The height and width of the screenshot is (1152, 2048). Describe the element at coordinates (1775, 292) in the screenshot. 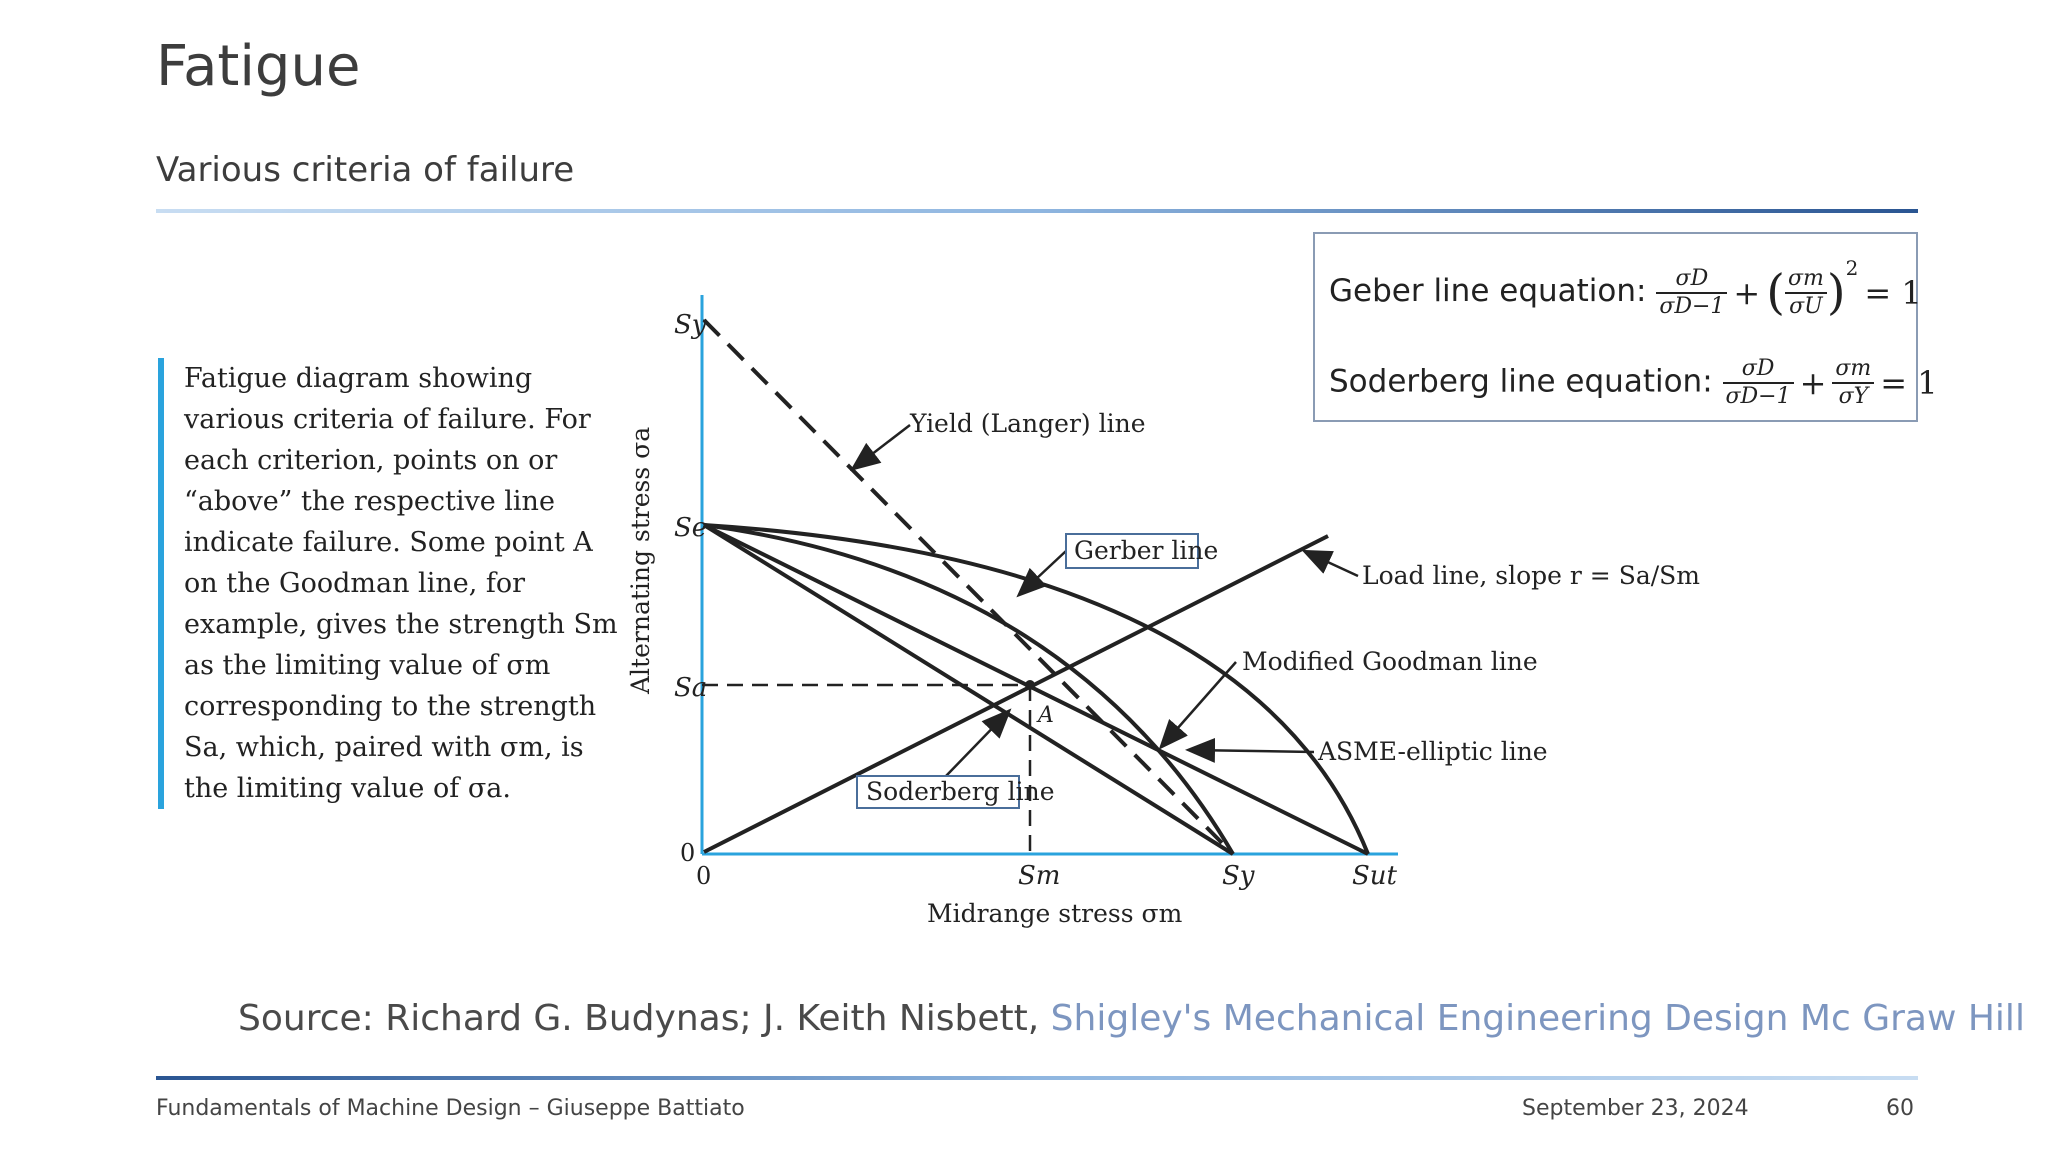

I see `paren-open: (` at that location.